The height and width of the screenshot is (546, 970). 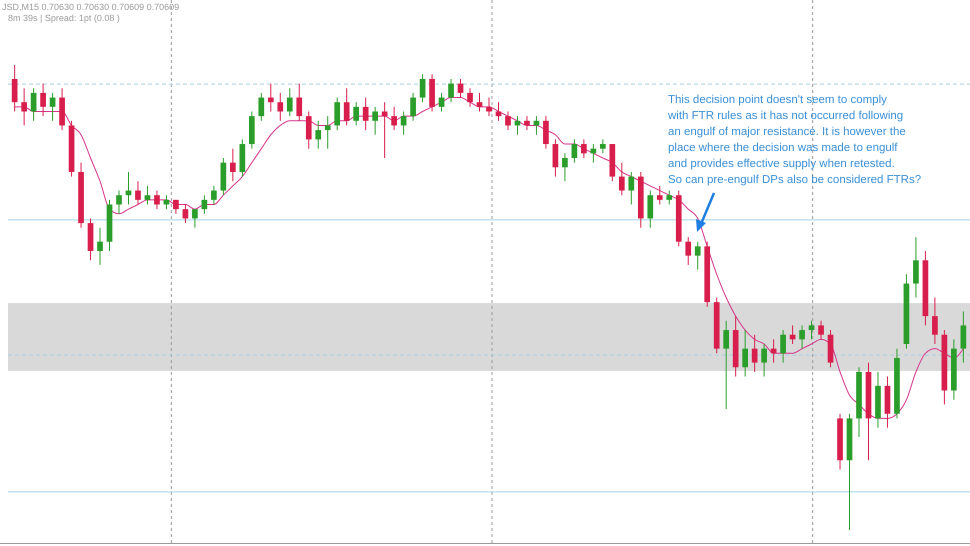 What do you see at coordinates (64, 18) in the screenshot?
I see `chart-subtitle: 8m 39s | Spread: 1pt (0.08 )` at bounding box center [64, 18].